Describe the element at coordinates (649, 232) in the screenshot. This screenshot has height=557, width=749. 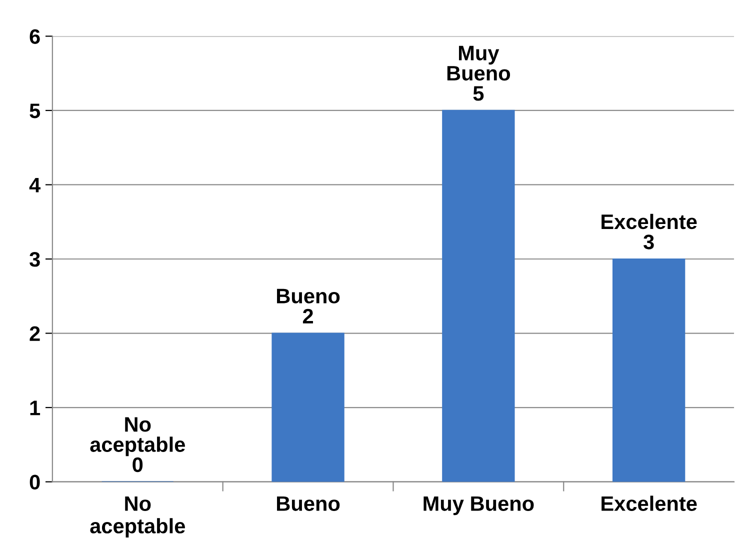
I see `data-label: Excelente 3` at that location.